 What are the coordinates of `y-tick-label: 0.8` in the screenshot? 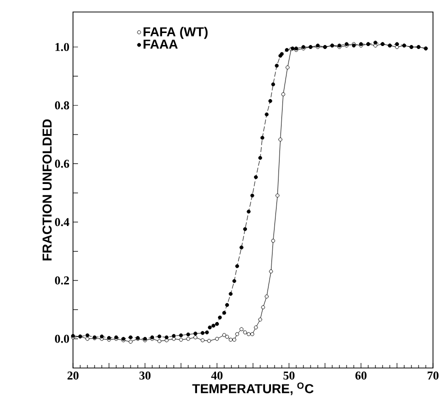 It's located at (62, 105).